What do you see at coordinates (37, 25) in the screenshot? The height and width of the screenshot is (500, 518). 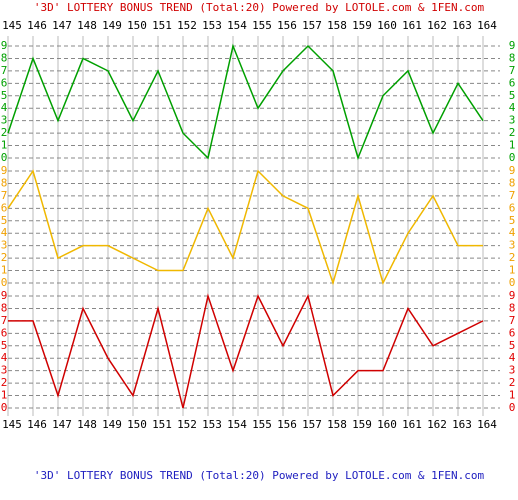 I see `x-tick-label: 146` at bounding box center [37, 25].